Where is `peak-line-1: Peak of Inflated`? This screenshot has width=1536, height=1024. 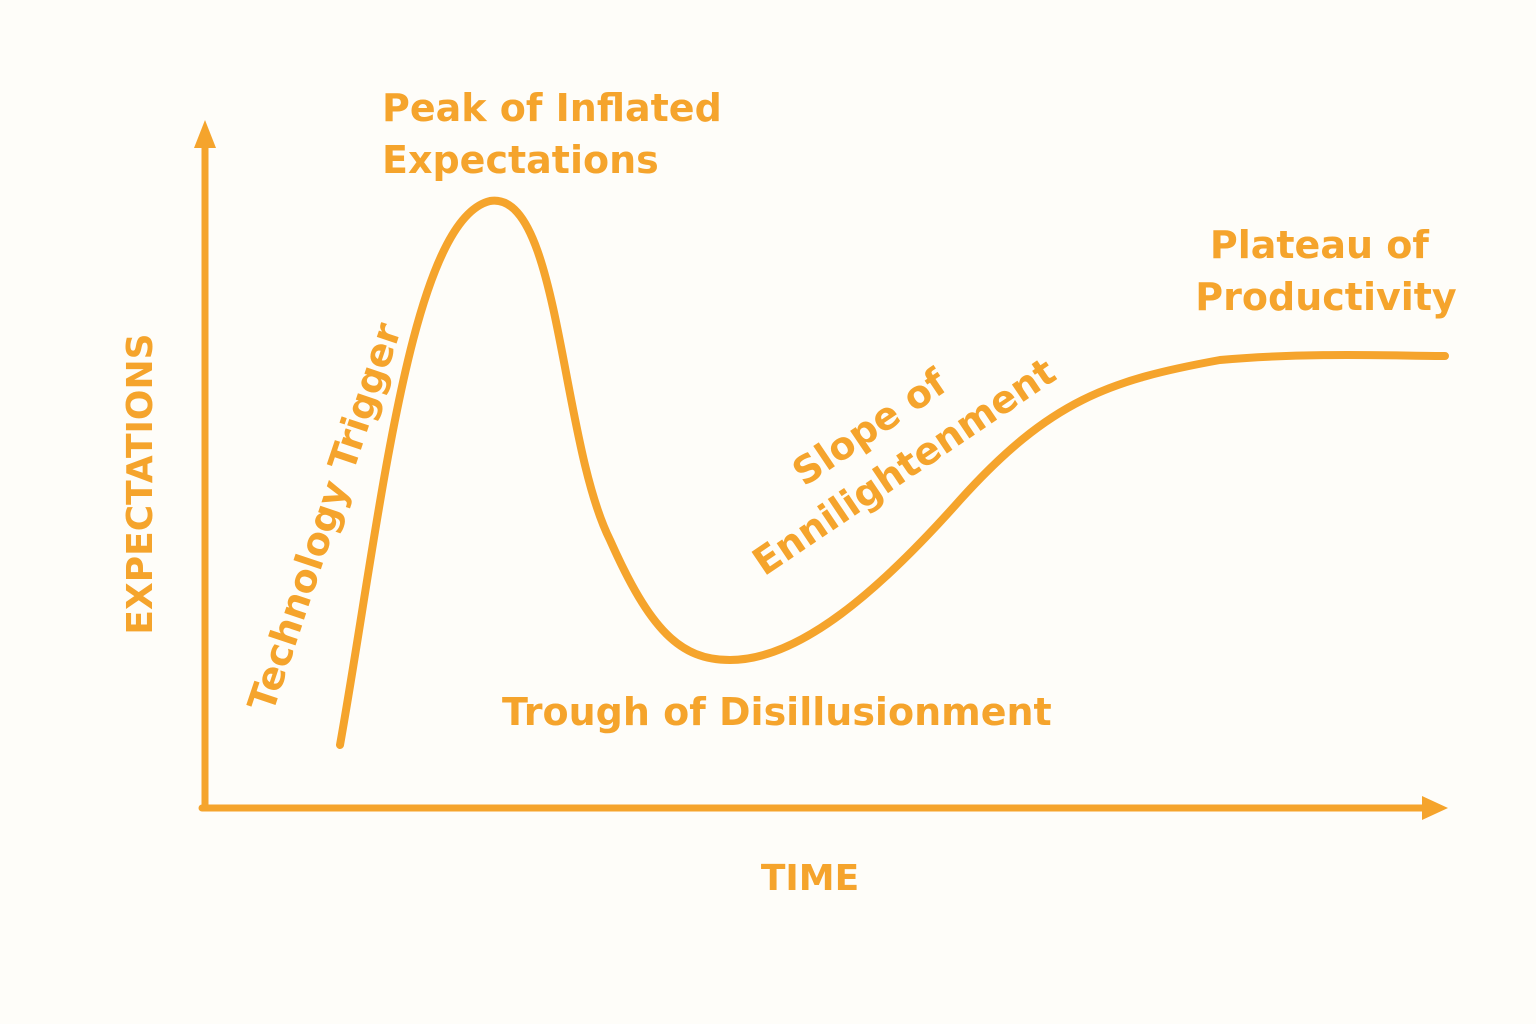 peak-line-1: Peak of Inflated is located at coordinates (552, 108).